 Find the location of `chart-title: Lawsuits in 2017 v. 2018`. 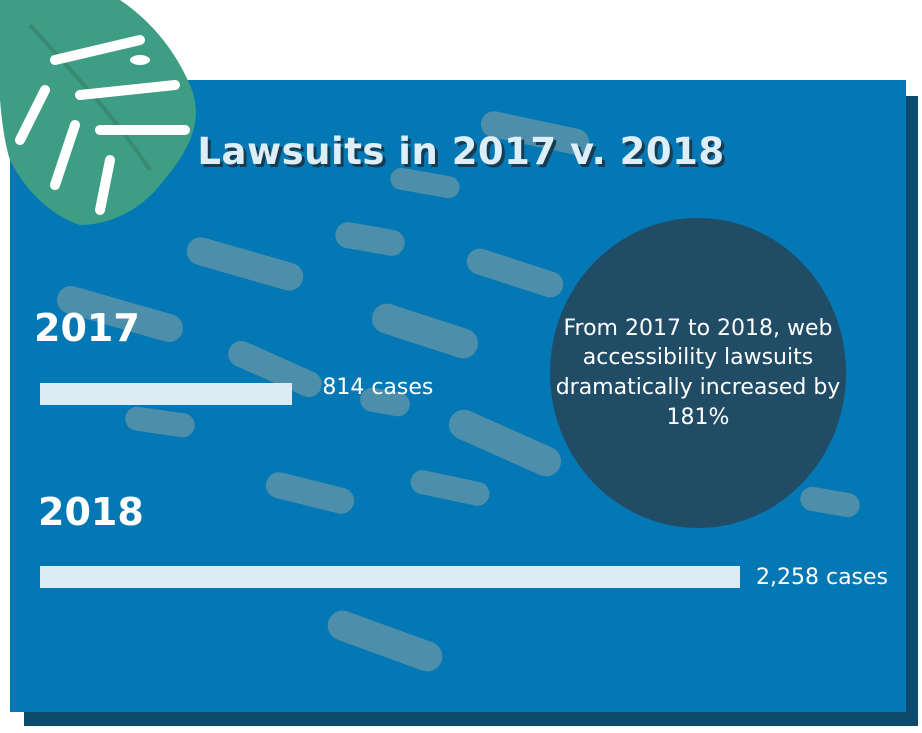

chart-title: Lawsuits in 2017 v. 2018 is located at coordinates (461, 151).